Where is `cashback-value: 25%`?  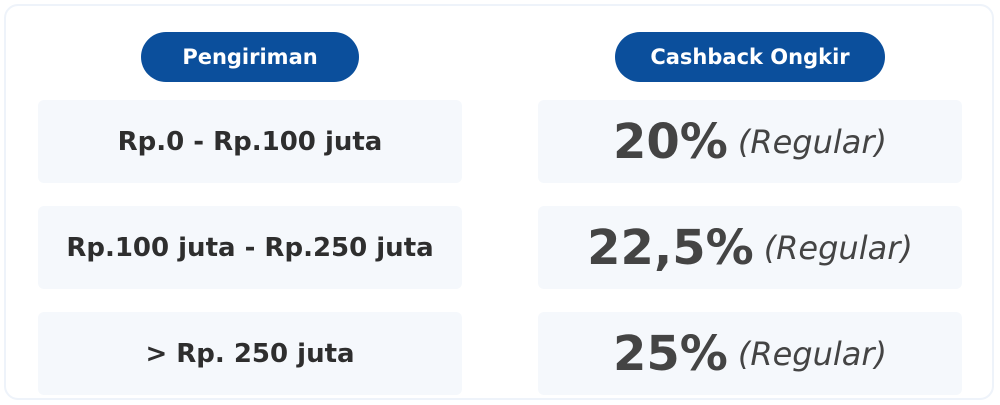
cashback-value: 25% is located at coordinates (670, 353).